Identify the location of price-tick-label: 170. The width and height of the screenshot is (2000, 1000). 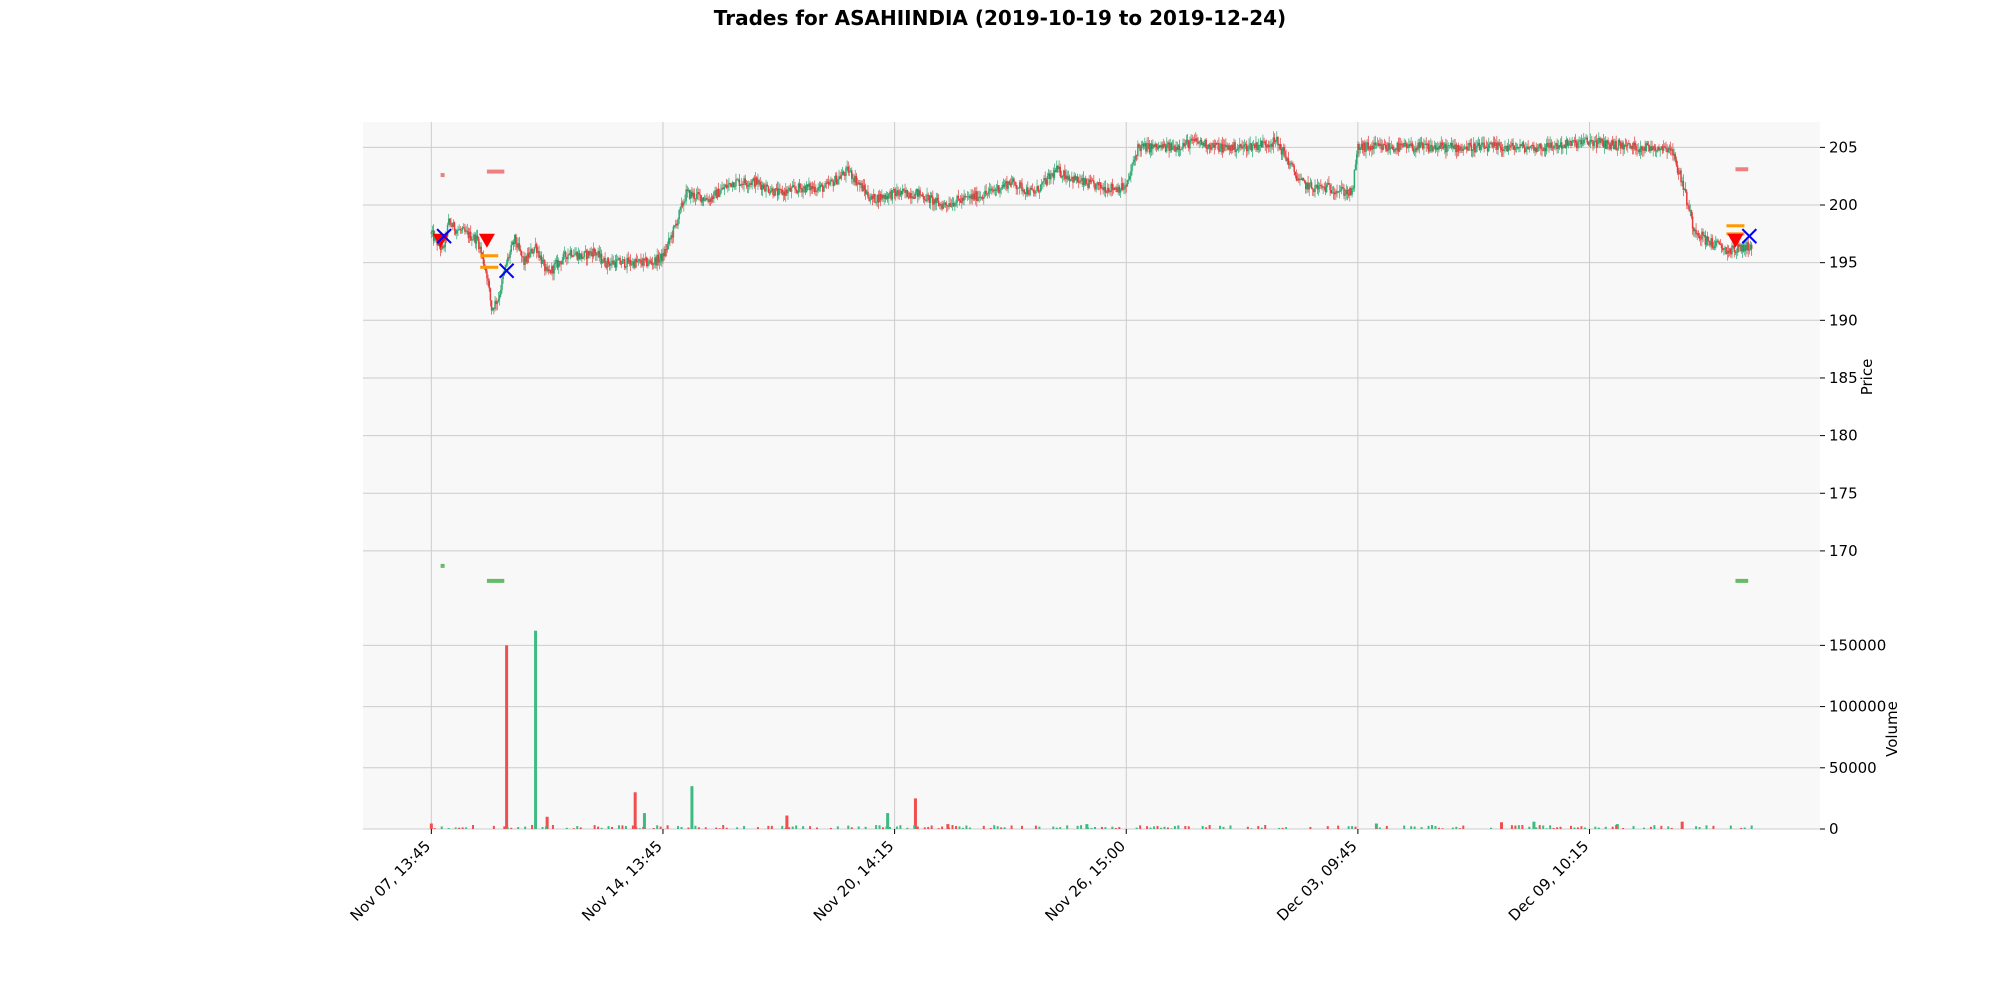
(1843, 551).